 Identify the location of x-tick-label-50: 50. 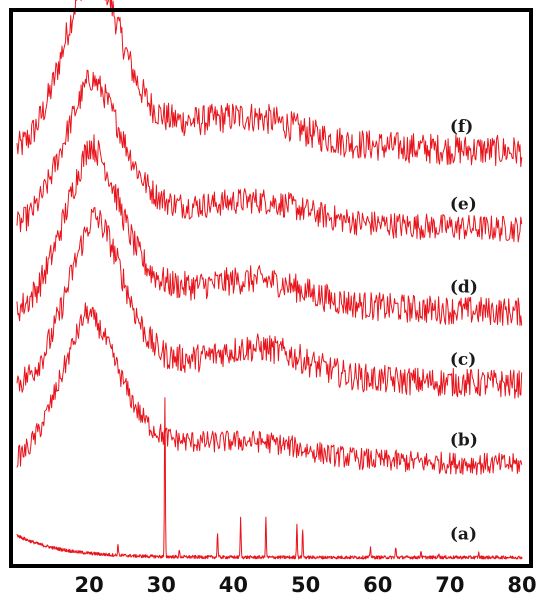
(305, 585).